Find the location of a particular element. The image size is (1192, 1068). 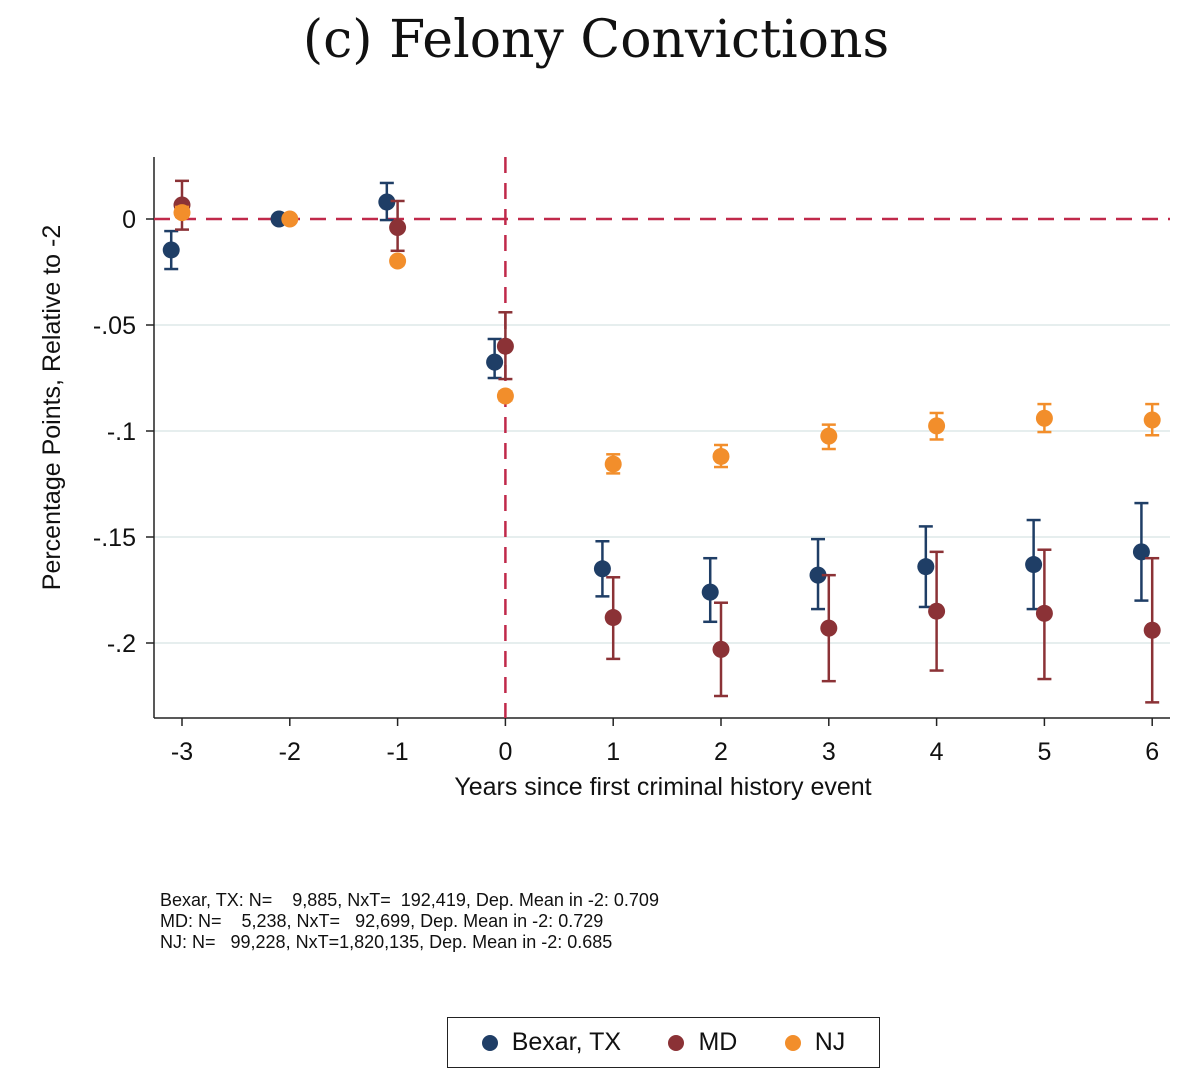

x-tick-label: -2 is located at coordinates (290, 752).